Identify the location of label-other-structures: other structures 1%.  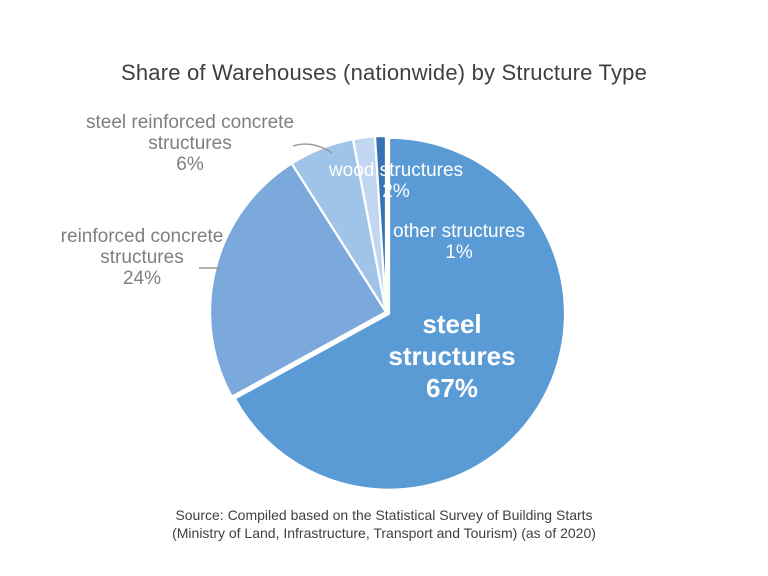
(459, 242).